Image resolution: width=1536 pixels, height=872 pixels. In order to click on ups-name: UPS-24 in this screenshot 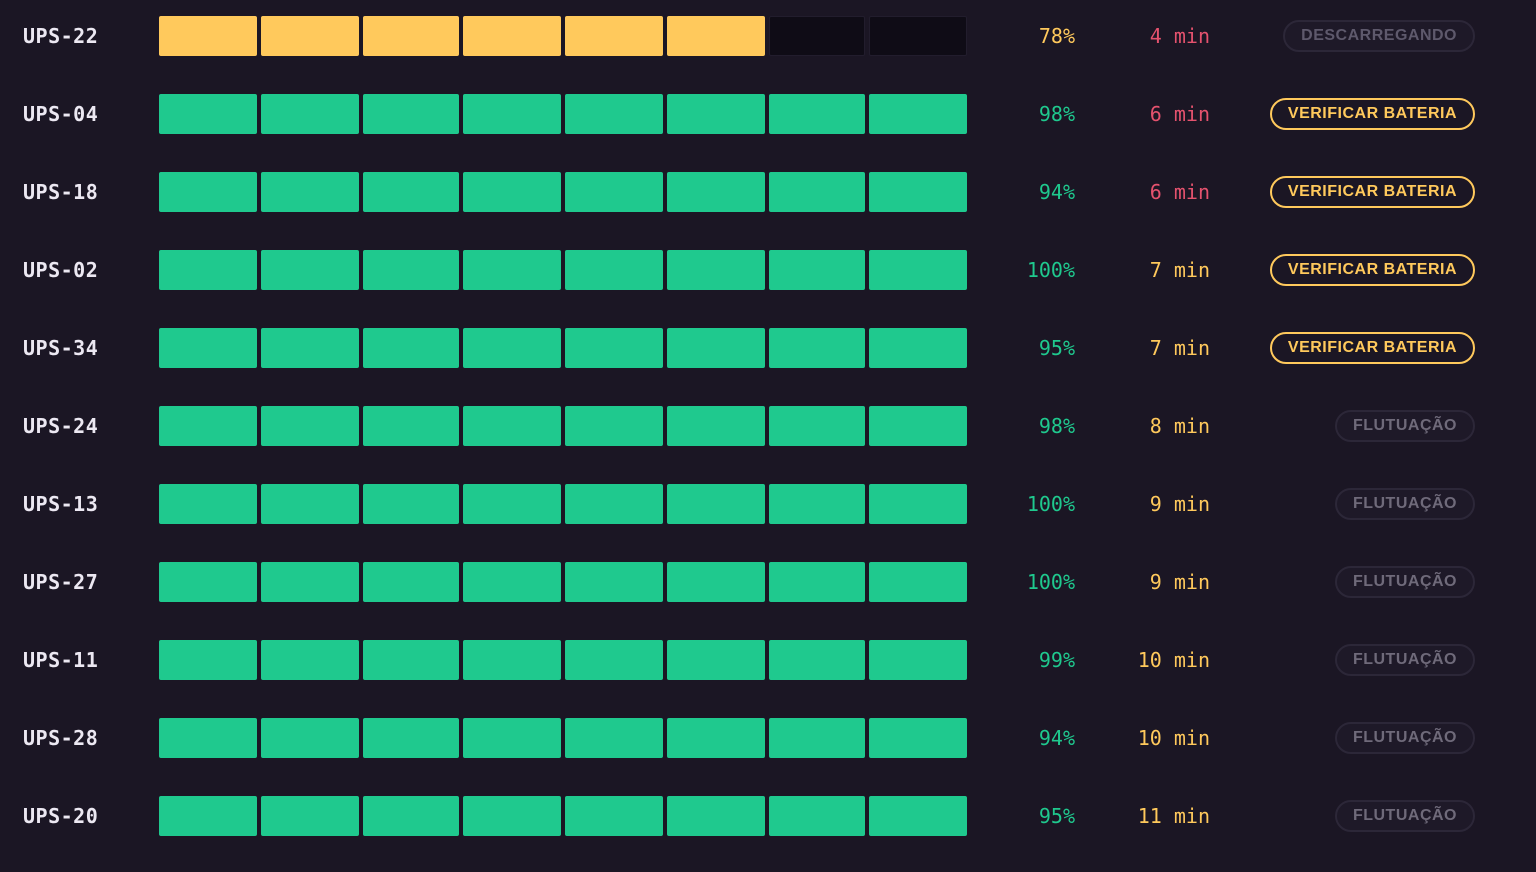, I will do `click(61, 426)`.